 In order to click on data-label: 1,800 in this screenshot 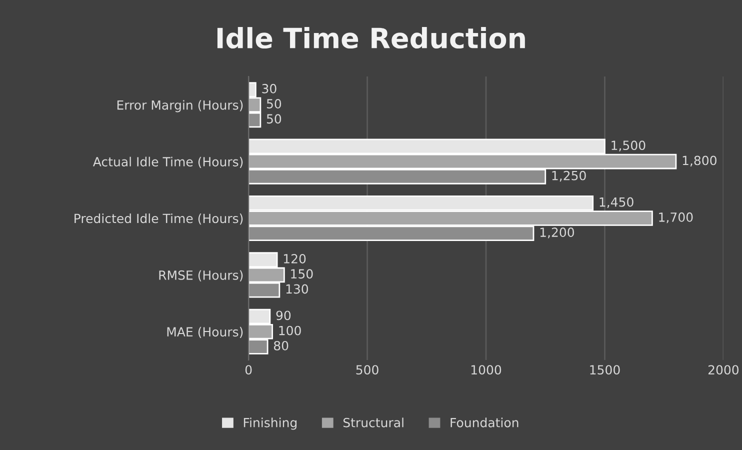, I will do `click(699, 161)`.